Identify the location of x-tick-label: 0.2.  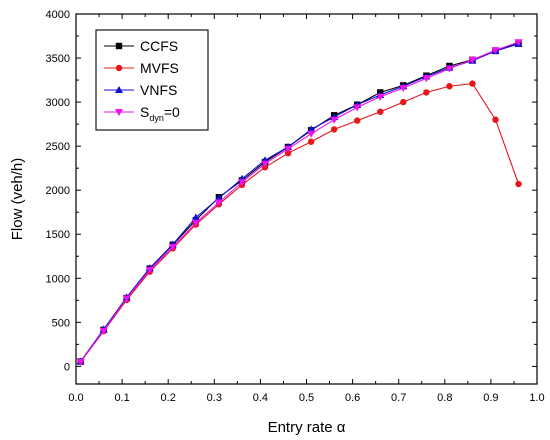
(168, 398).